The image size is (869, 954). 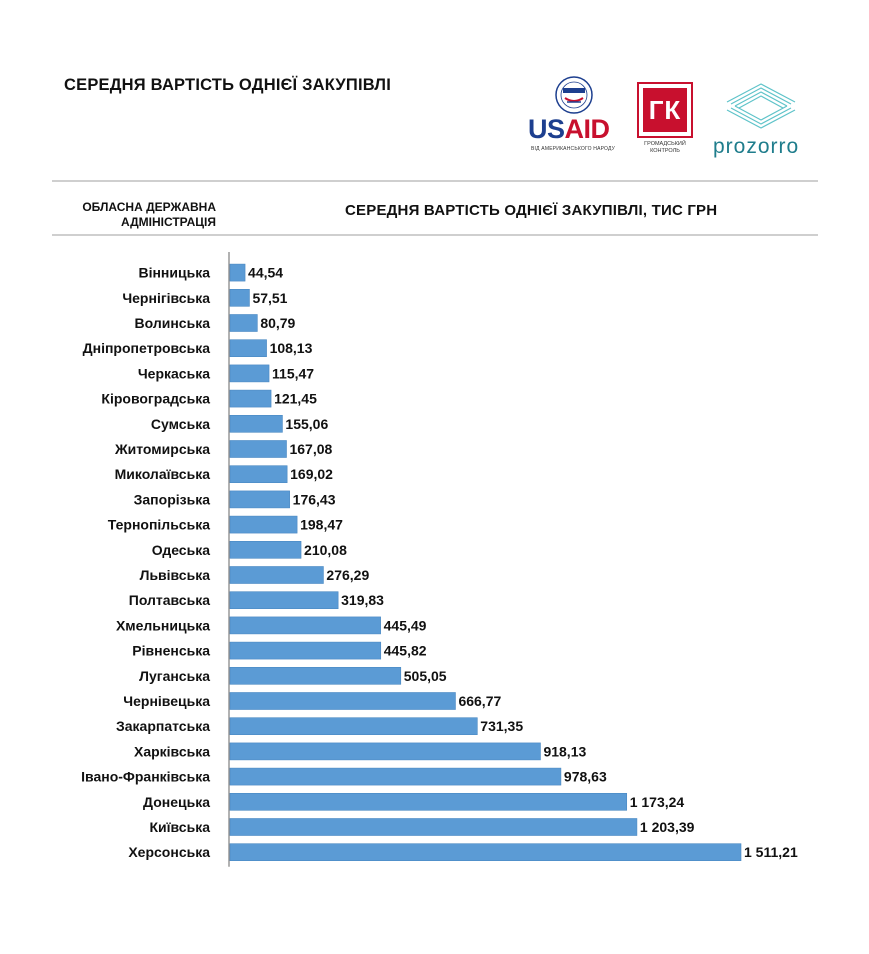 What do you see at coordinates (293, 373) in the screenshot?
I see `value-label: 115,47` at bounding box center [293, 373].